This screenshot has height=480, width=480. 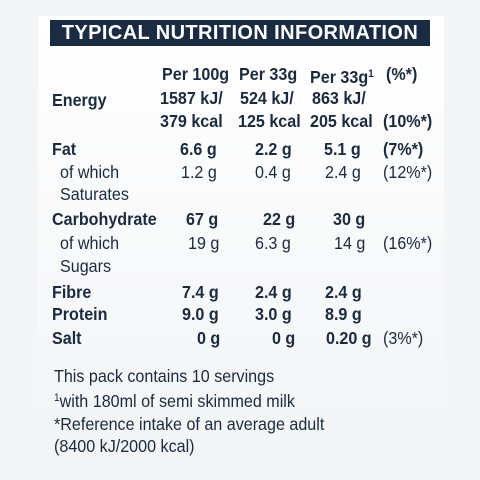 What do you see at coordinates (408, 121) in the screenshot?
I see `energy-ri: (10%*)` at bounding box center [408, 121].